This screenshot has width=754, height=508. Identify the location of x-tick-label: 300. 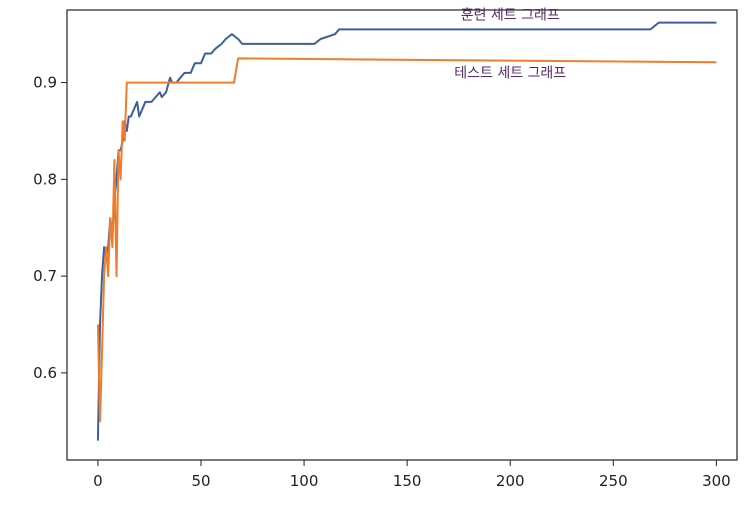
(716, 481).